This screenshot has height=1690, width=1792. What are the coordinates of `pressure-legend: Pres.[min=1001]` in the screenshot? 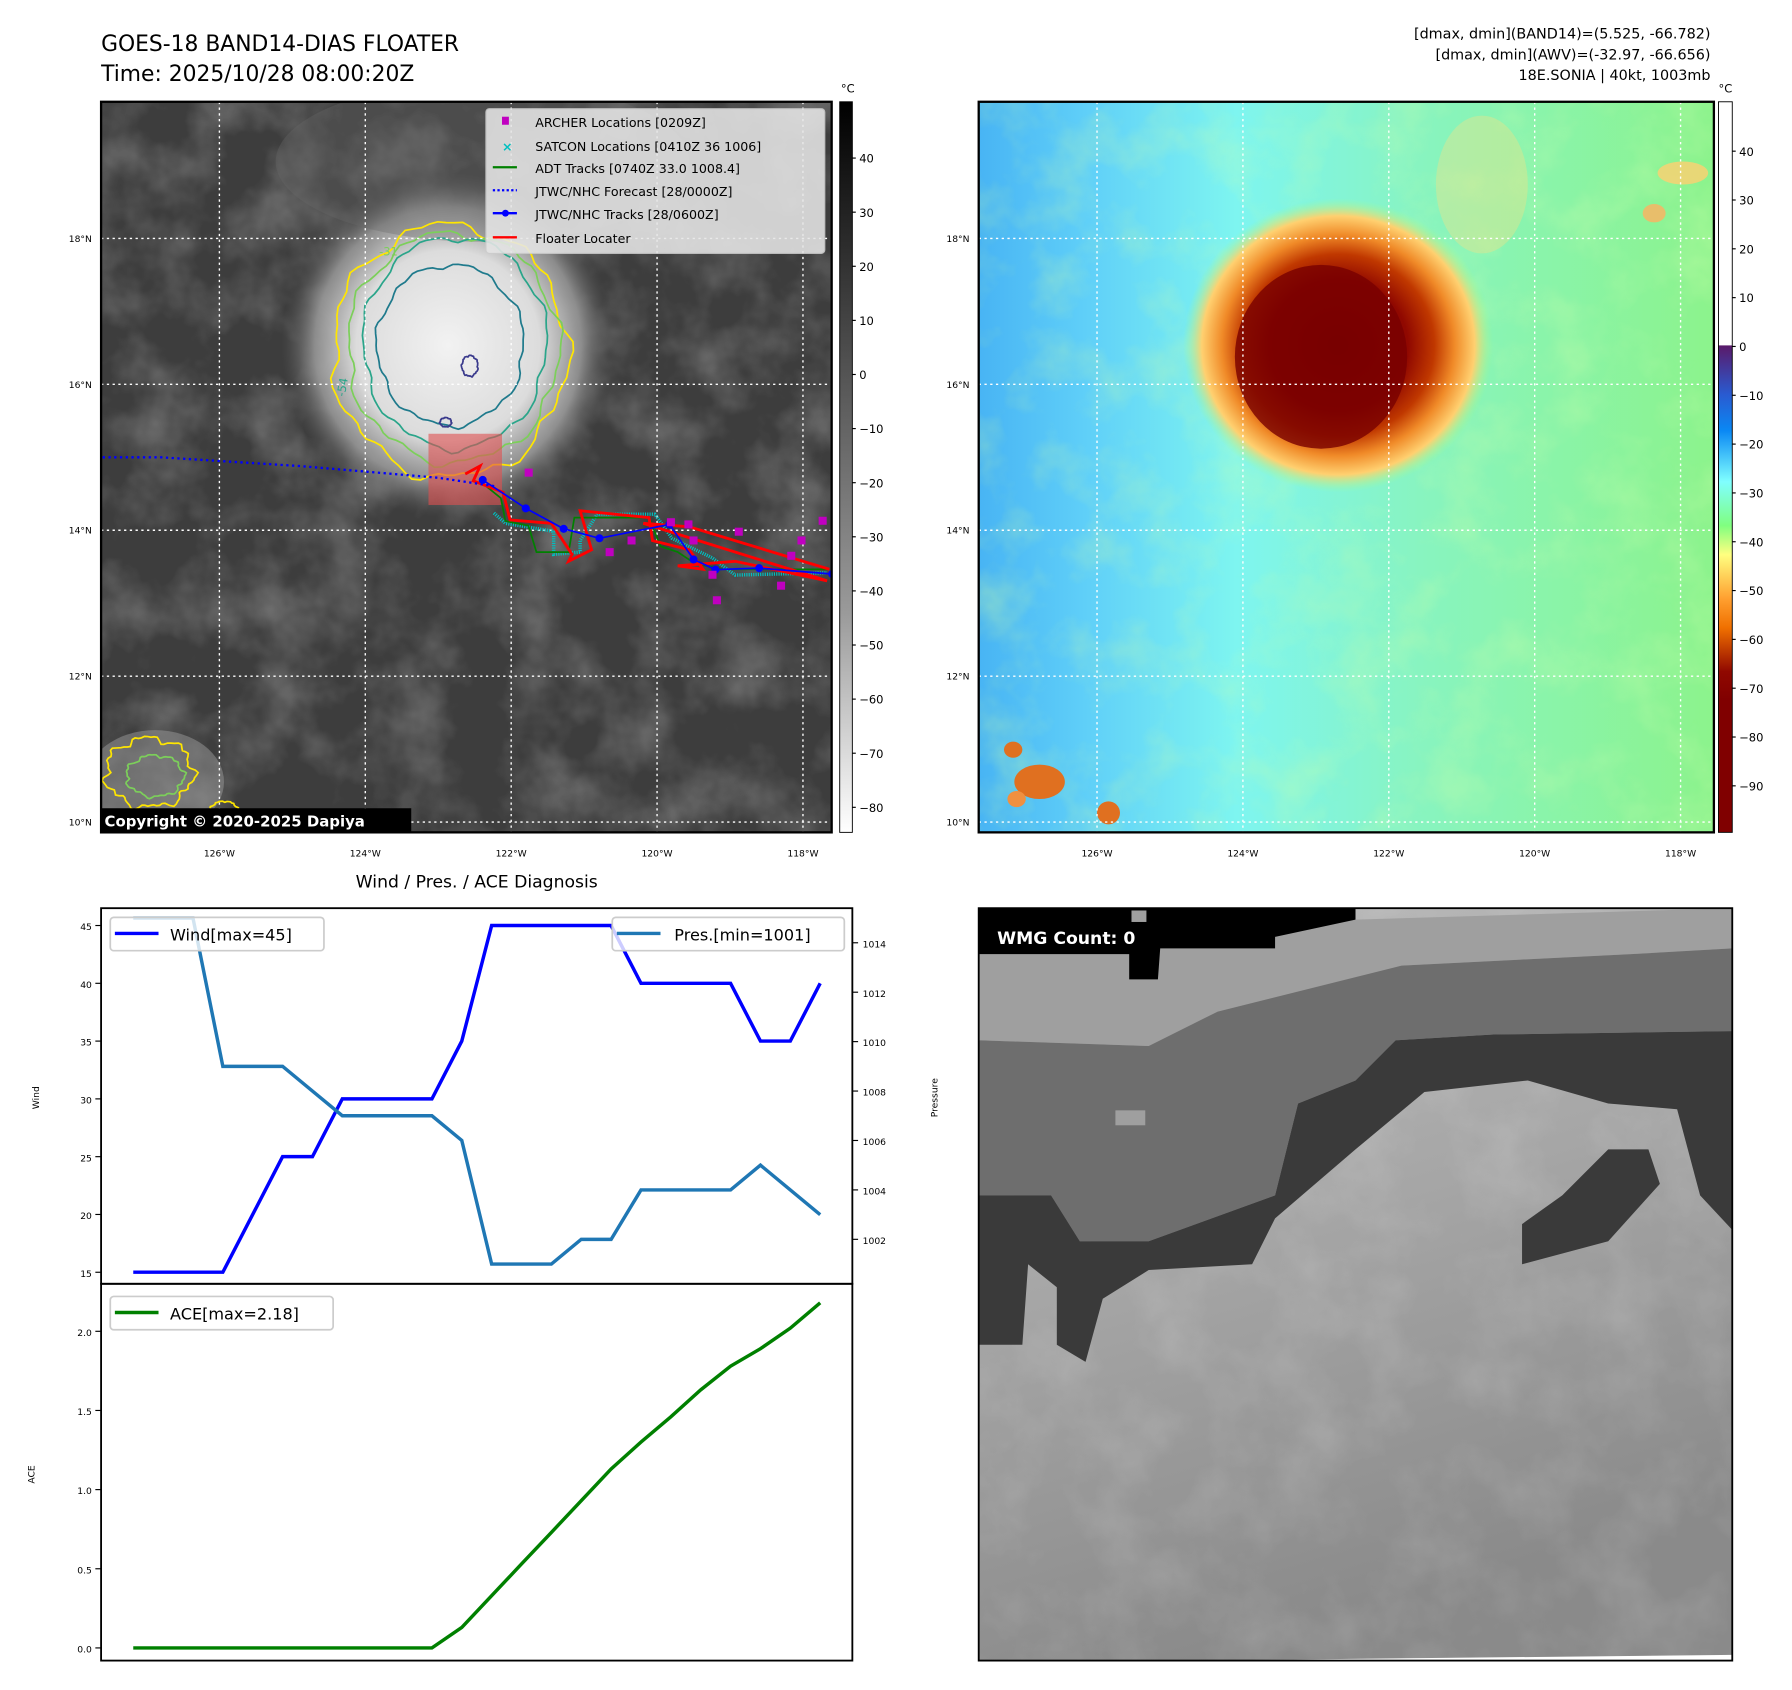 It's located at (728, 934).